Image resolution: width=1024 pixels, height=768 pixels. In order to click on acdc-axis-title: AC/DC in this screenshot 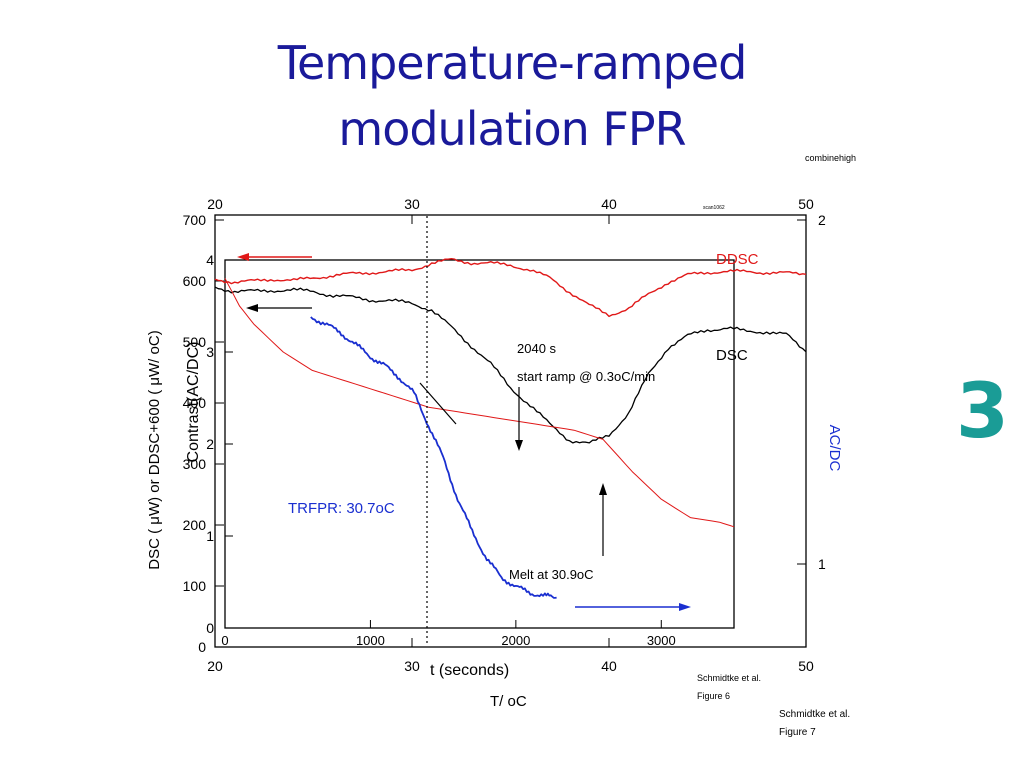, I will do `click(834, 448)`.